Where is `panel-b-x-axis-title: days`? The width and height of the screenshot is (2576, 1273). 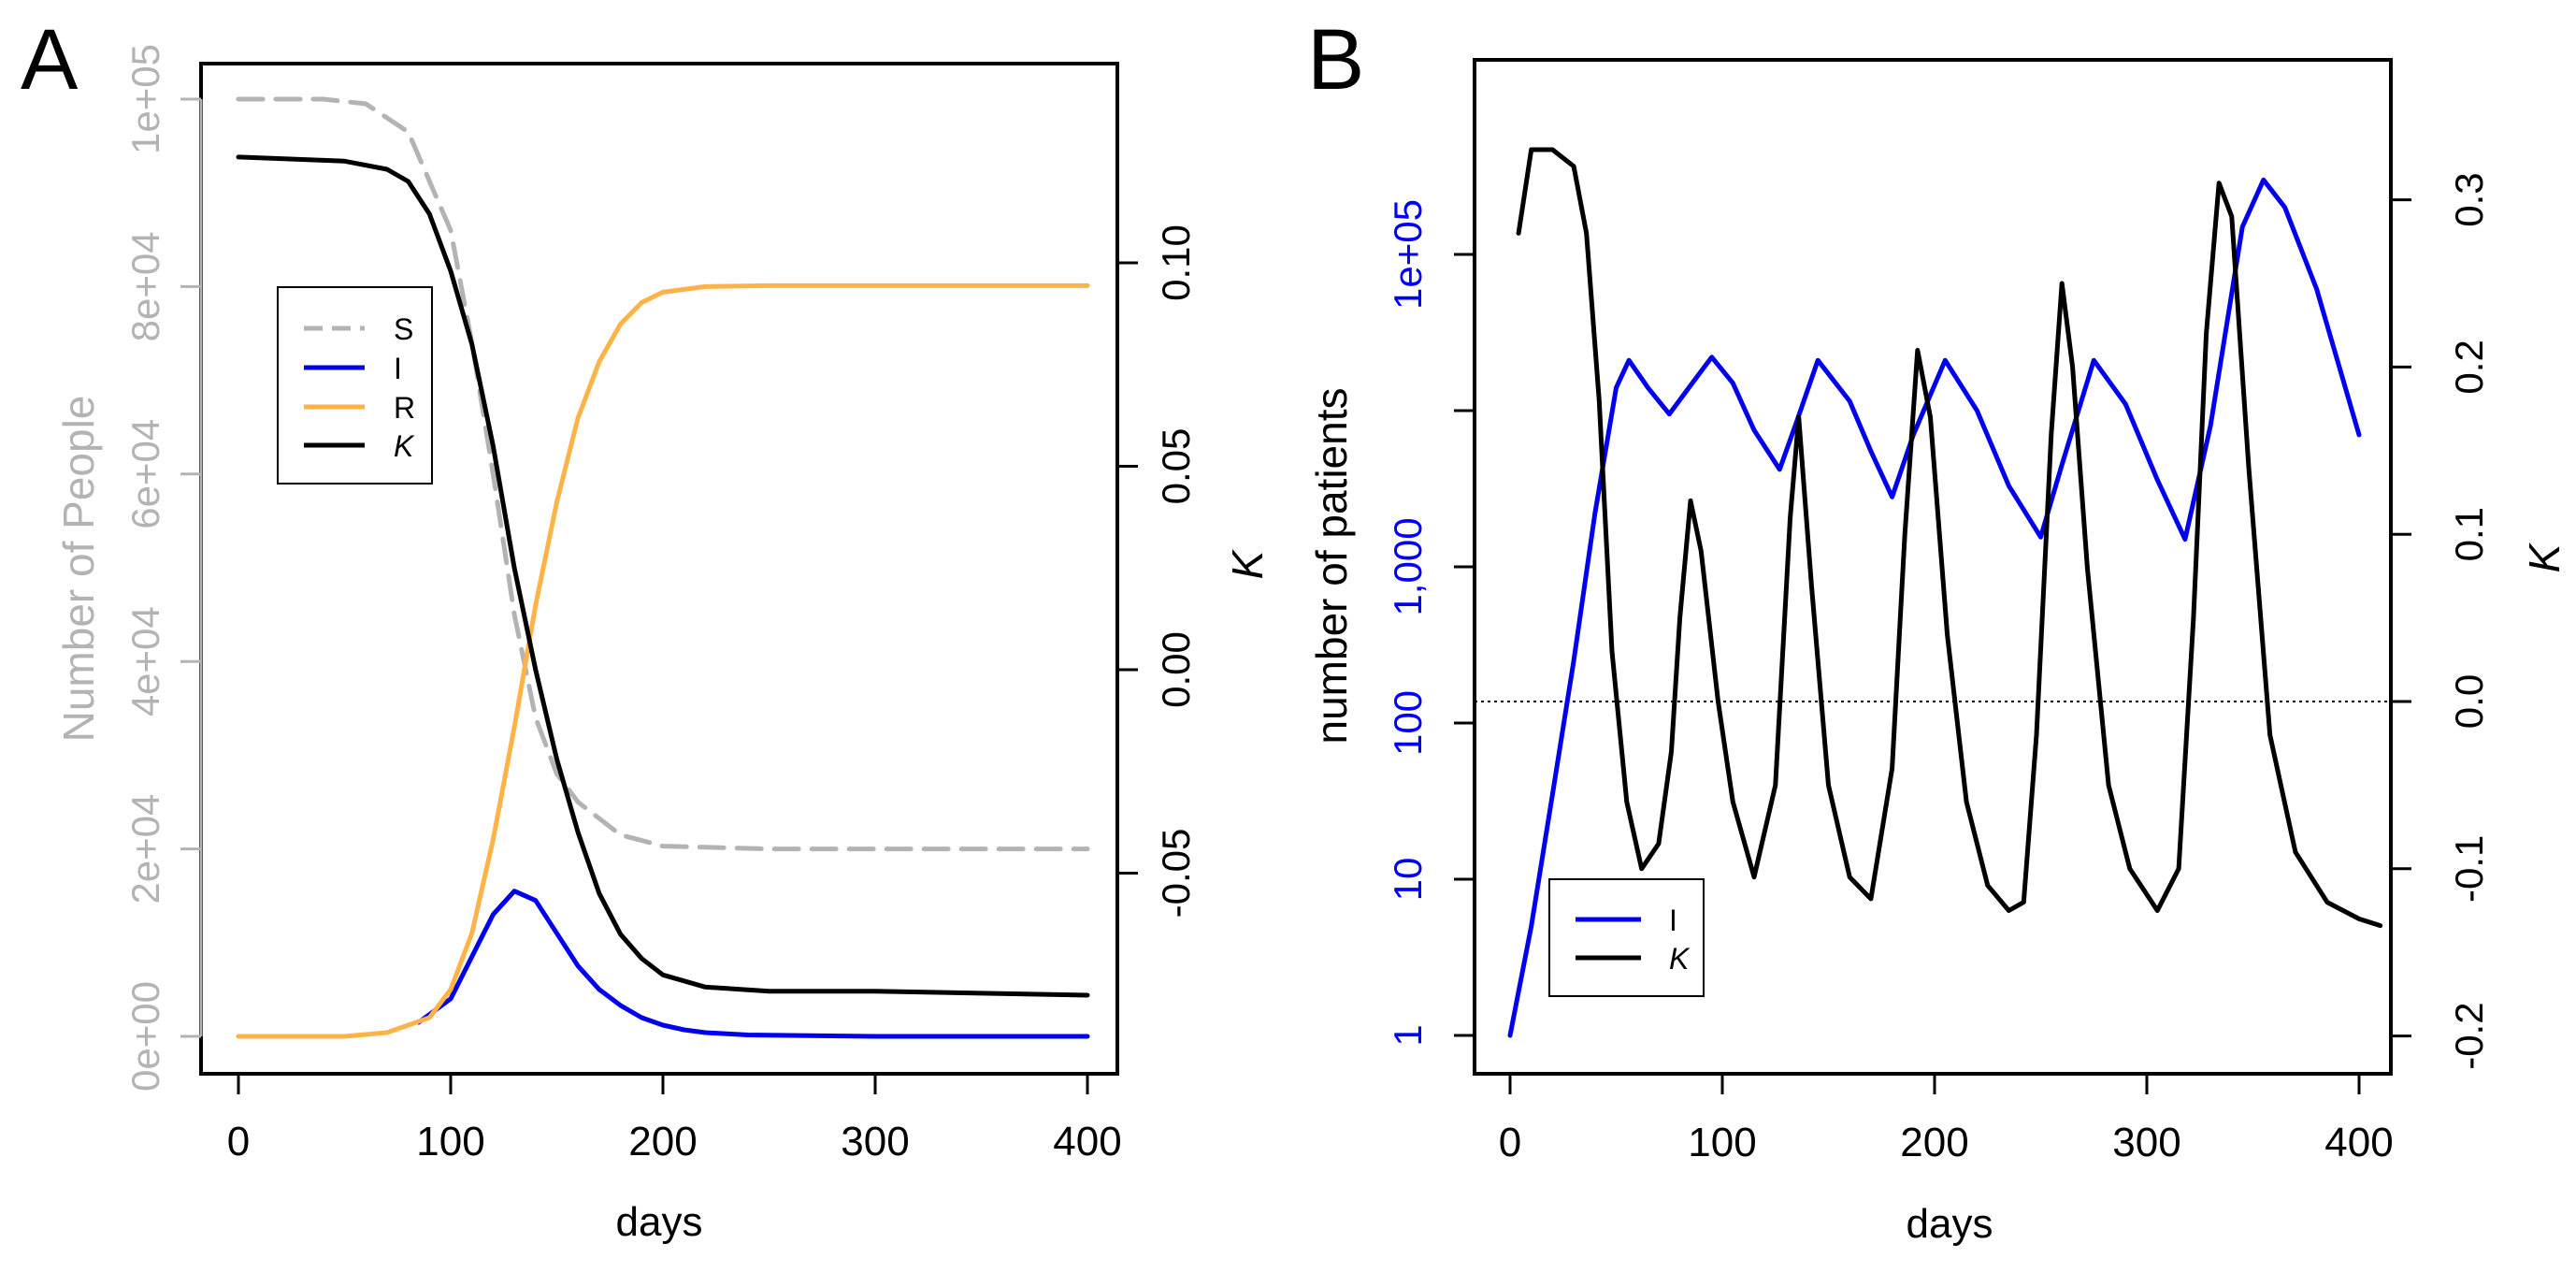
panel-b-x-axis-title: days is located at coordinates (1950, 1224).